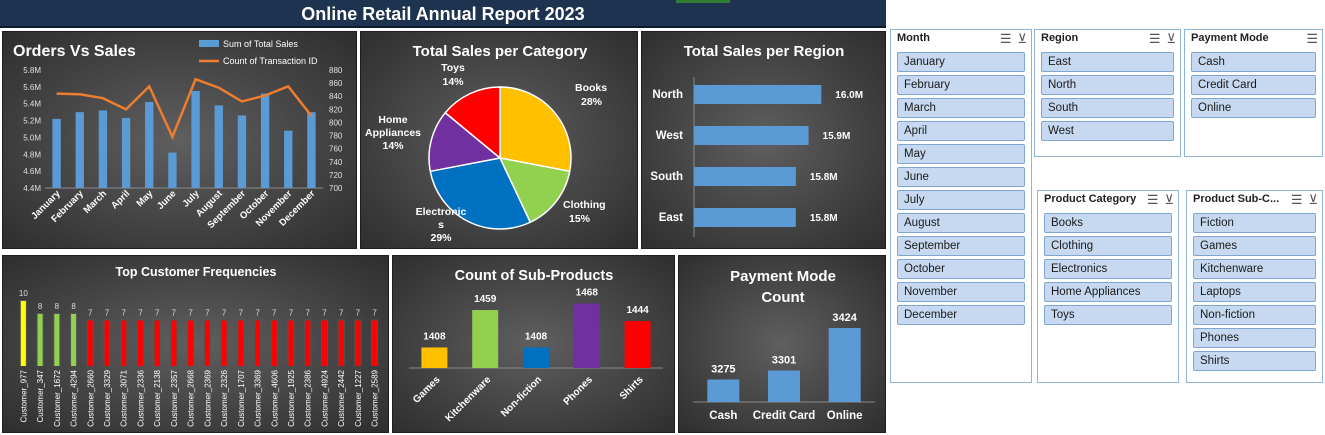 This screenshot has width=1325, height=435. What do you see at coordinates (961, 85) in the screenshot?
I see `slicer-item-february: February` at bounding box center [961, 85].